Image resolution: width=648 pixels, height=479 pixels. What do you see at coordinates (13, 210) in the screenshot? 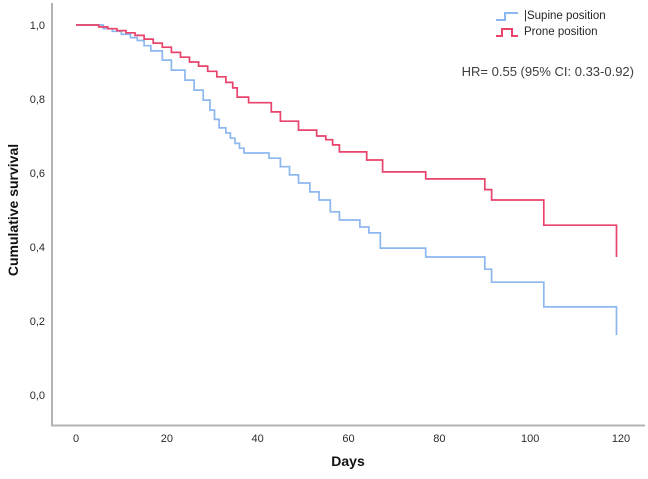
I see `y-axis-title: Cumulative survival` at bounding box center [13, 210].